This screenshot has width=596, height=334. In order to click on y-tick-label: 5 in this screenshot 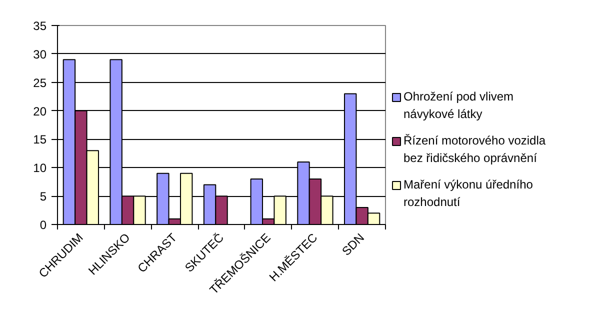, I will do `click(43, 197)`.